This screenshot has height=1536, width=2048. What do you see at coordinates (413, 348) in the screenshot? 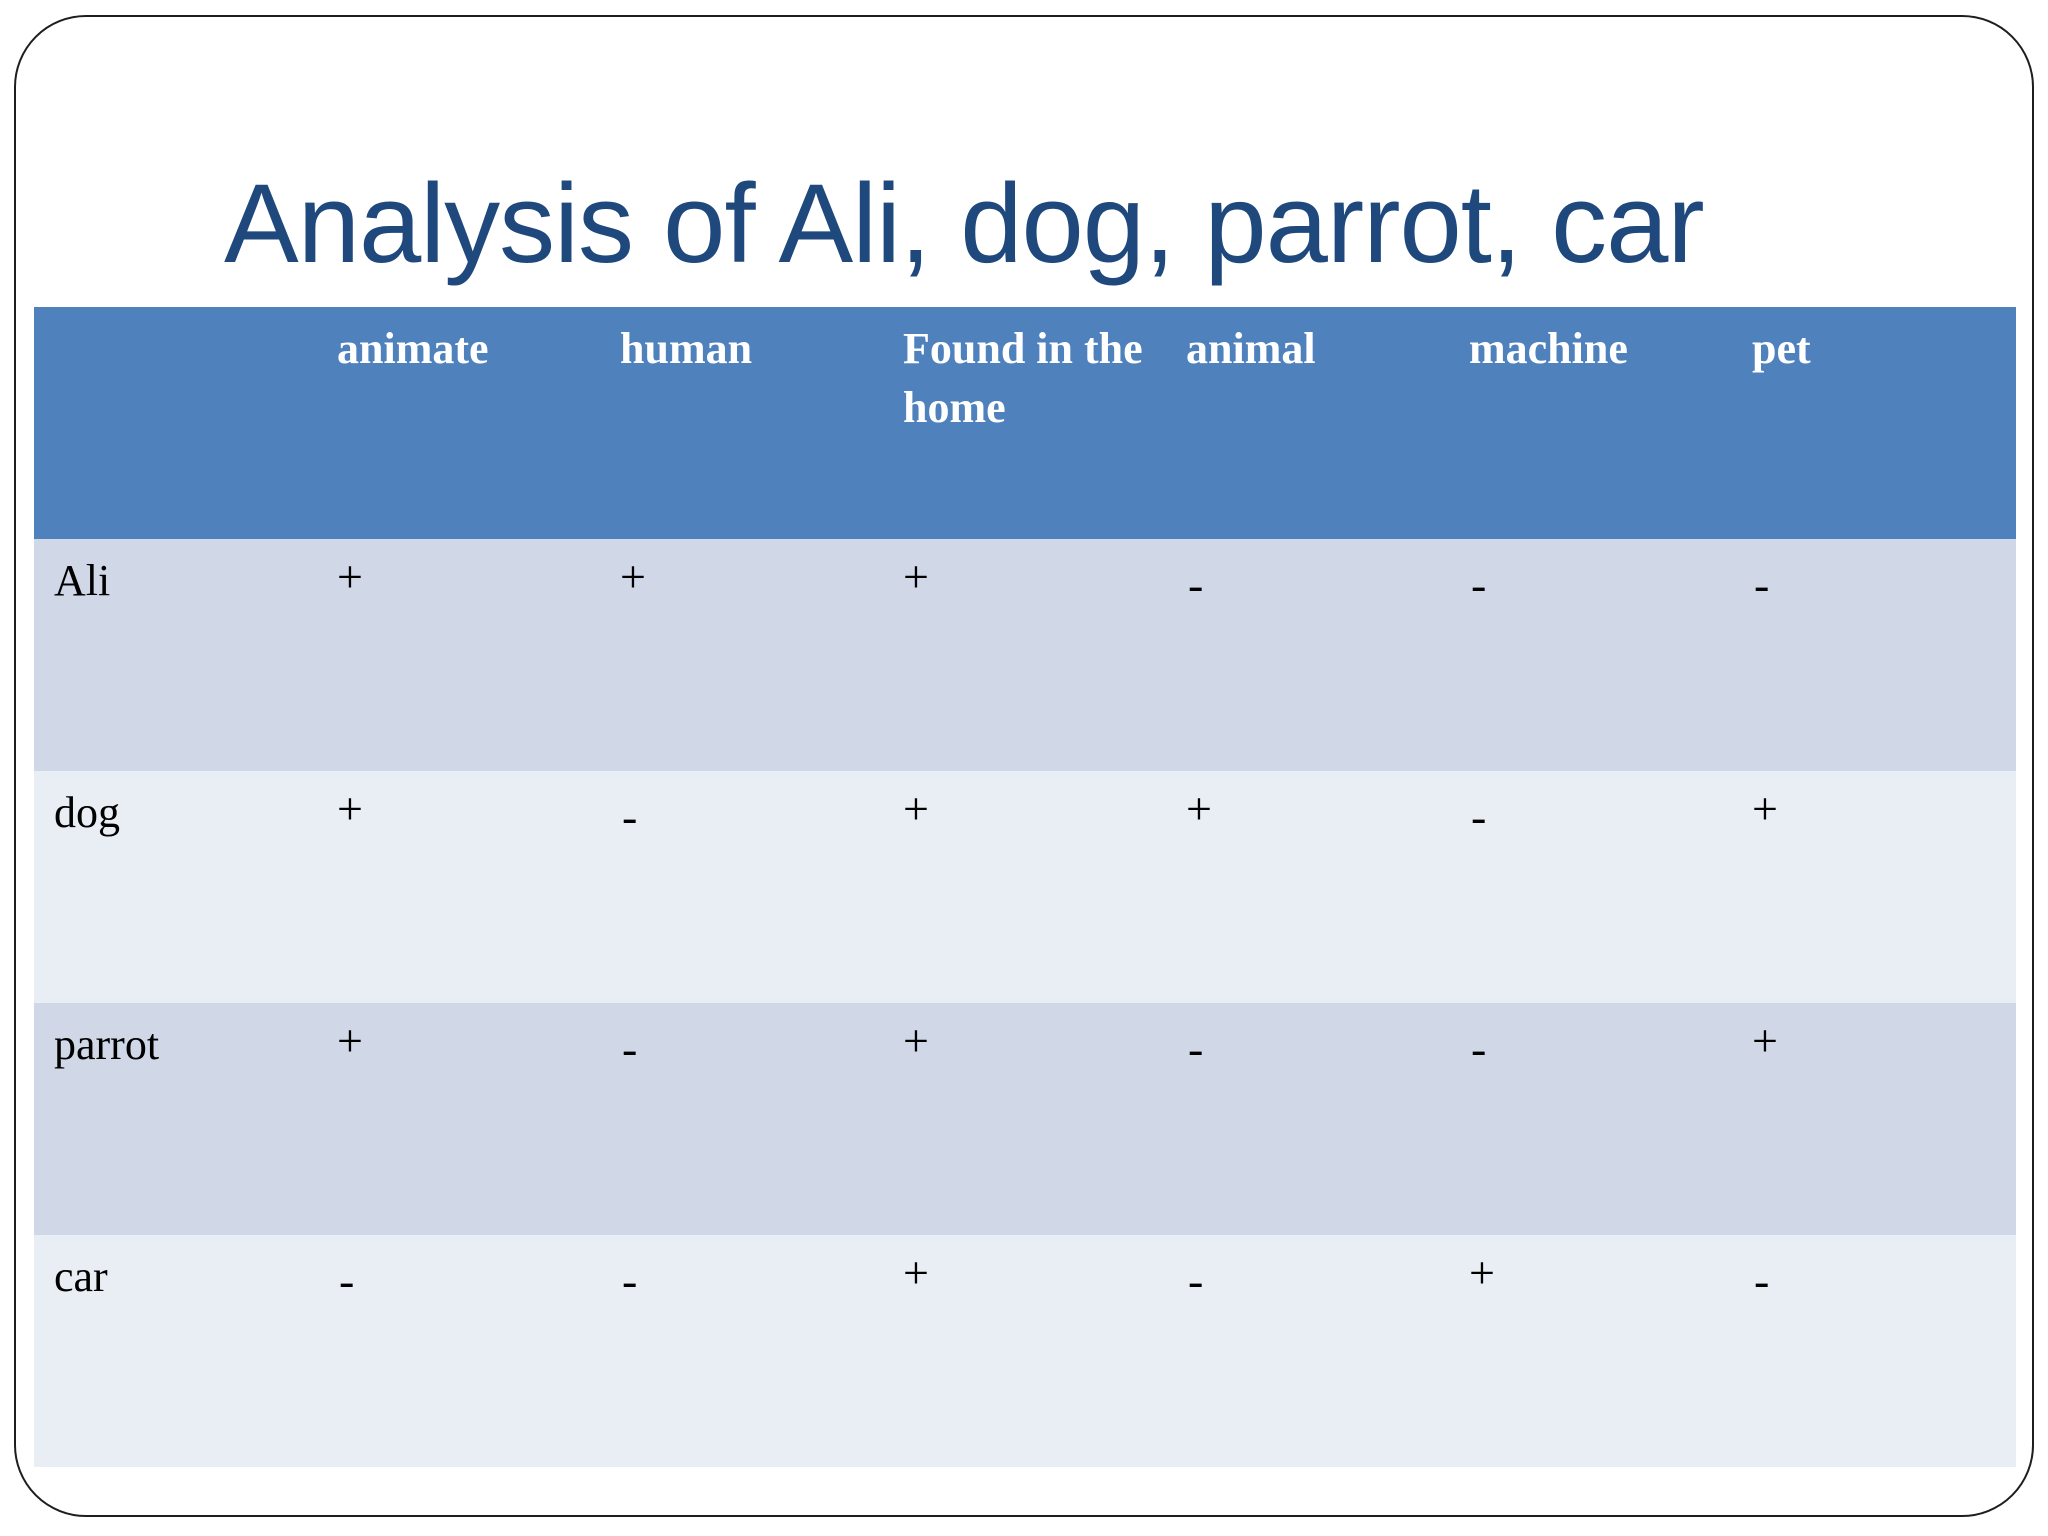
I see `header-animate: animate` at bounding box center [413, 348].